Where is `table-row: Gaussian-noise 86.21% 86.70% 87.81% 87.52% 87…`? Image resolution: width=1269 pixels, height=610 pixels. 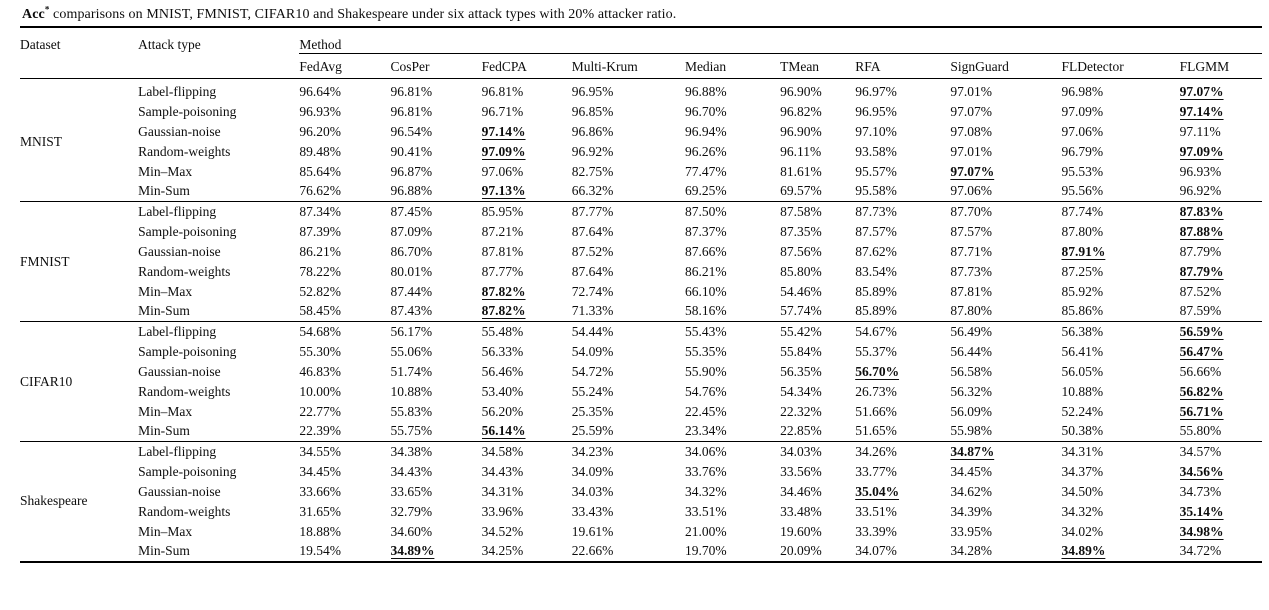
table-row: Gaussian-noise 86.21% 86.70% 87.81% 87.52% 87… is located at coordinates (641, 252).